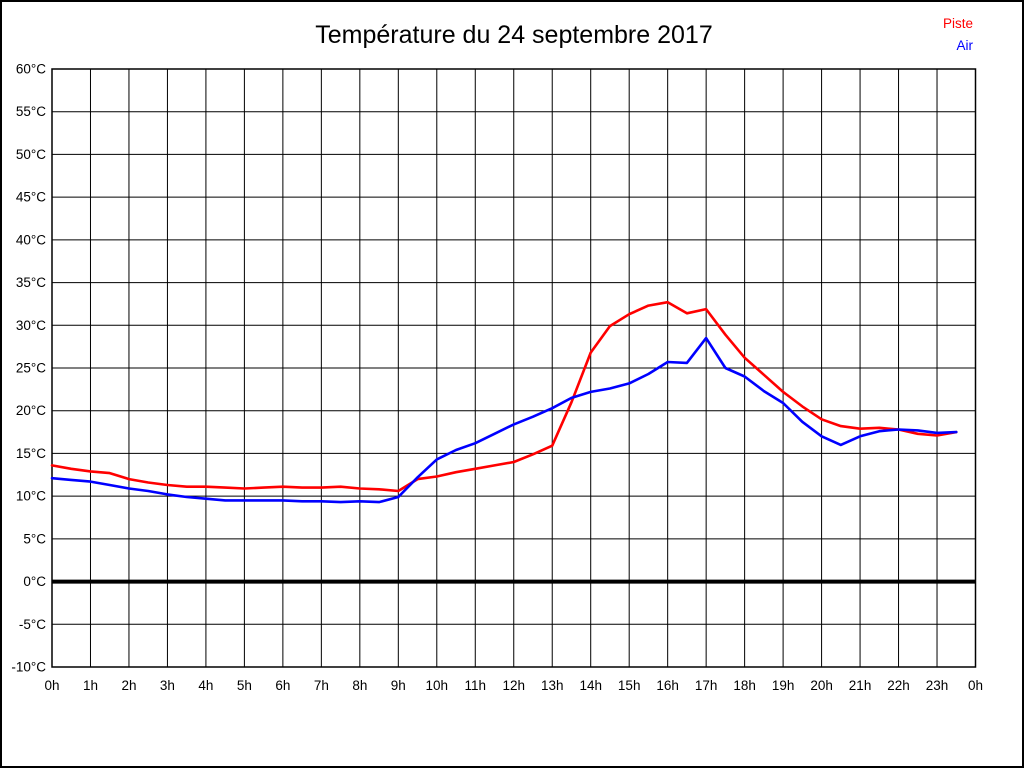  What do you see at coordinates (31, 154) in the screenshot?
I see `y-tick-label: 50°C` at bounding box center [31, 154].